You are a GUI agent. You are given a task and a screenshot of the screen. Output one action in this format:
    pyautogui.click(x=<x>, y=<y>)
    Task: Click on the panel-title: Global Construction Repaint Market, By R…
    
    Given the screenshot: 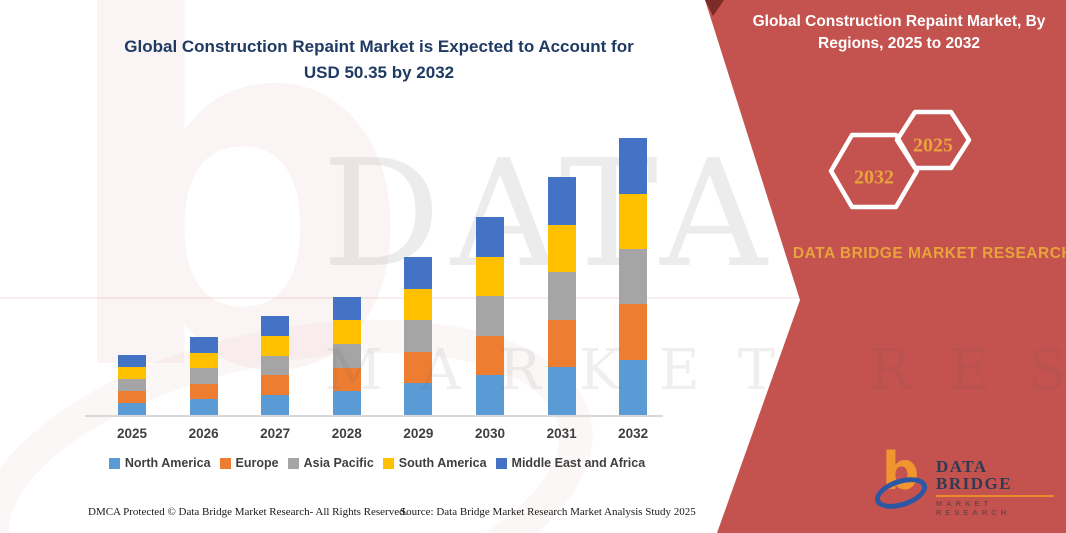 What is the action you would take?
    pyautogui.click(x=899, y=33)
    